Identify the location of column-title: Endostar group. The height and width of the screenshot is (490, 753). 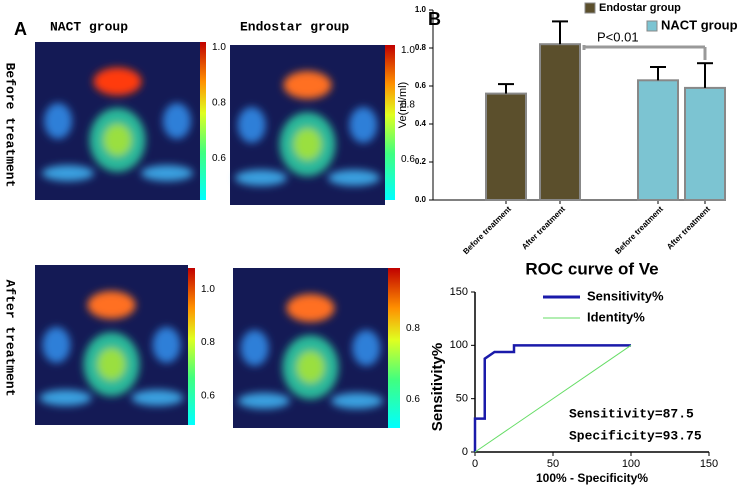
(294, 26).